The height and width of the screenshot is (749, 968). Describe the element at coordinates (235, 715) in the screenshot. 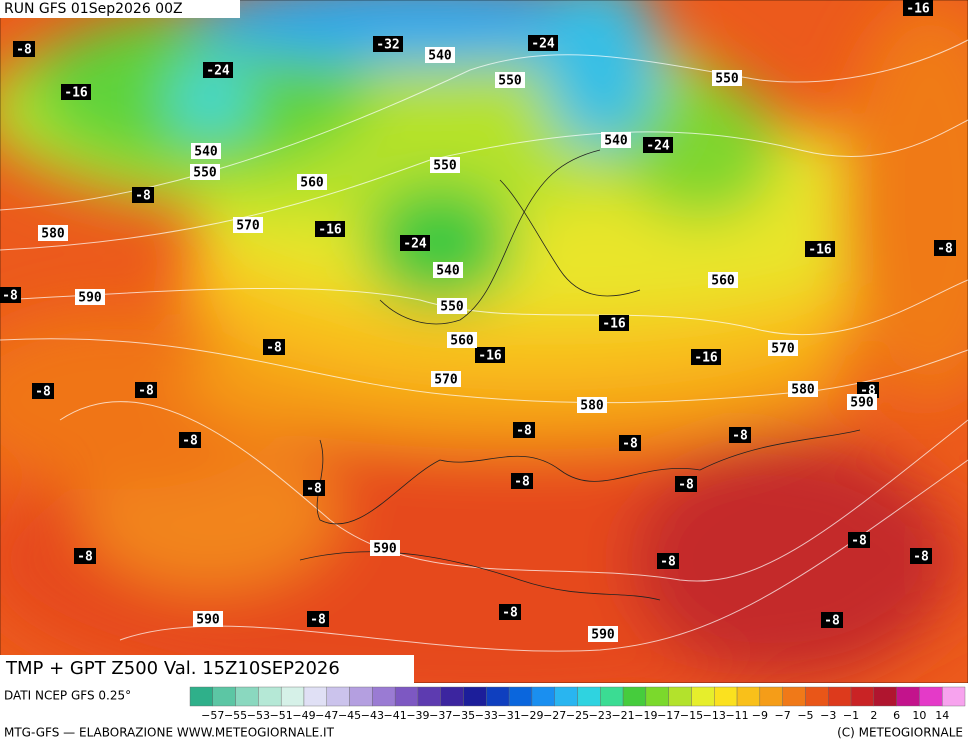

I see `scale-label: −55` at that location.